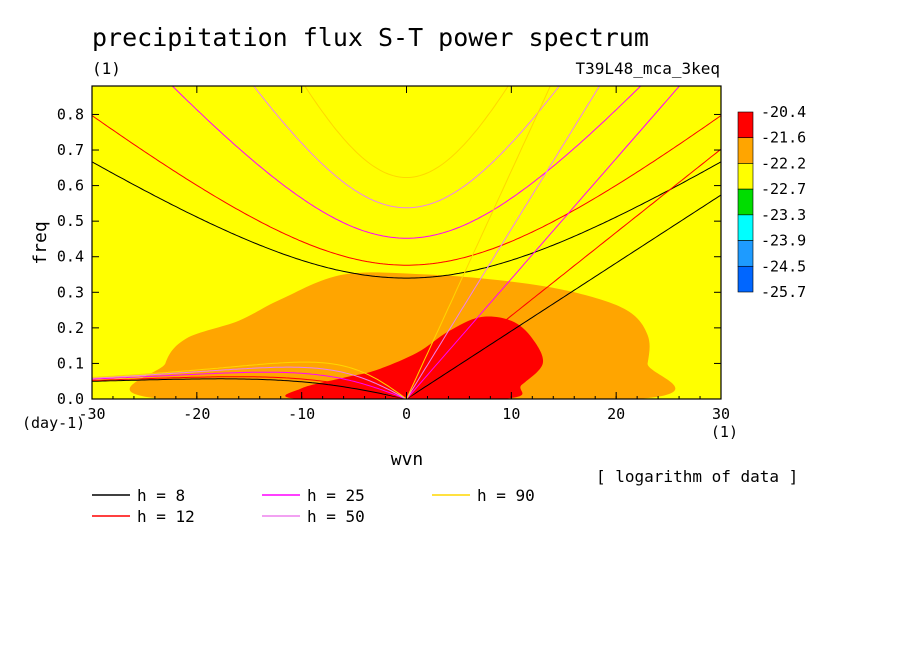 This screenshot has width=904, height=654. I want to click on legend: h = 8 h = 12 h = 25 h = 50 h = 90, so click(313, 506).